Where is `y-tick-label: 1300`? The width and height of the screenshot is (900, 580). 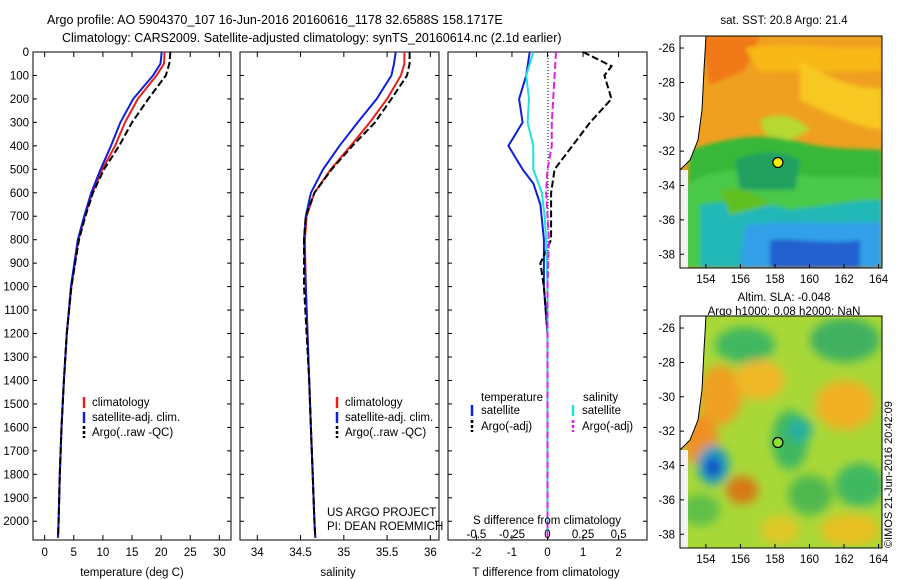 y-tick-label: 1300 is located at coordinates (16, 358).